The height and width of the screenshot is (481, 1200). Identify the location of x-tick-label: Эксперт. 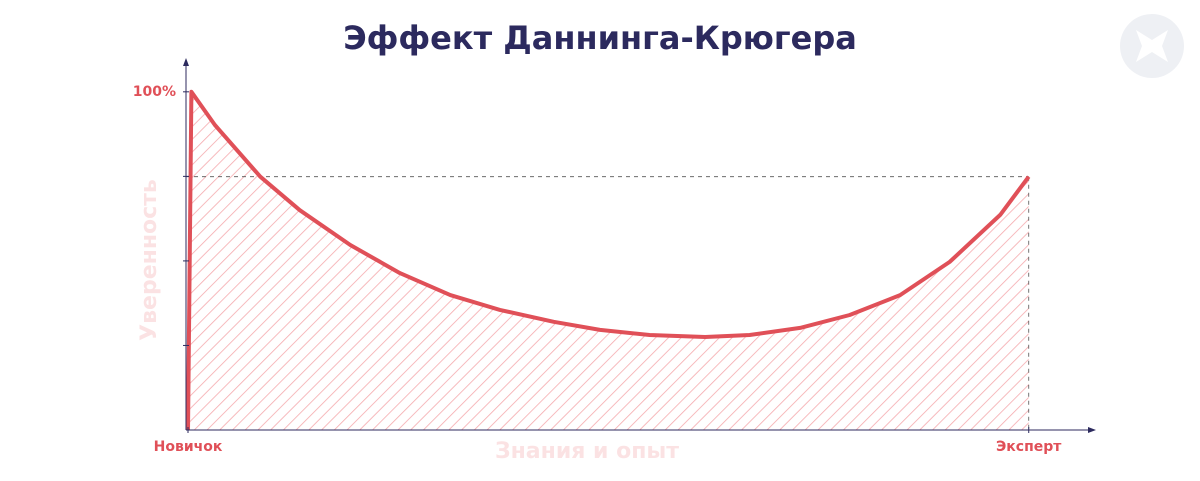
(1029, 447).